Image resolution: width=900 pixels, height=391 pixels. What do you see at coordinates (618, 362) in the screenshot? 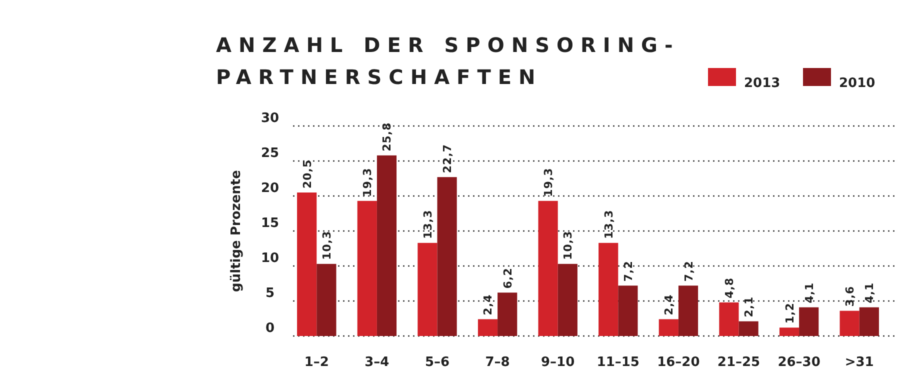
I see `x-tick-label: 11–15` at bounding box center [618, 362].